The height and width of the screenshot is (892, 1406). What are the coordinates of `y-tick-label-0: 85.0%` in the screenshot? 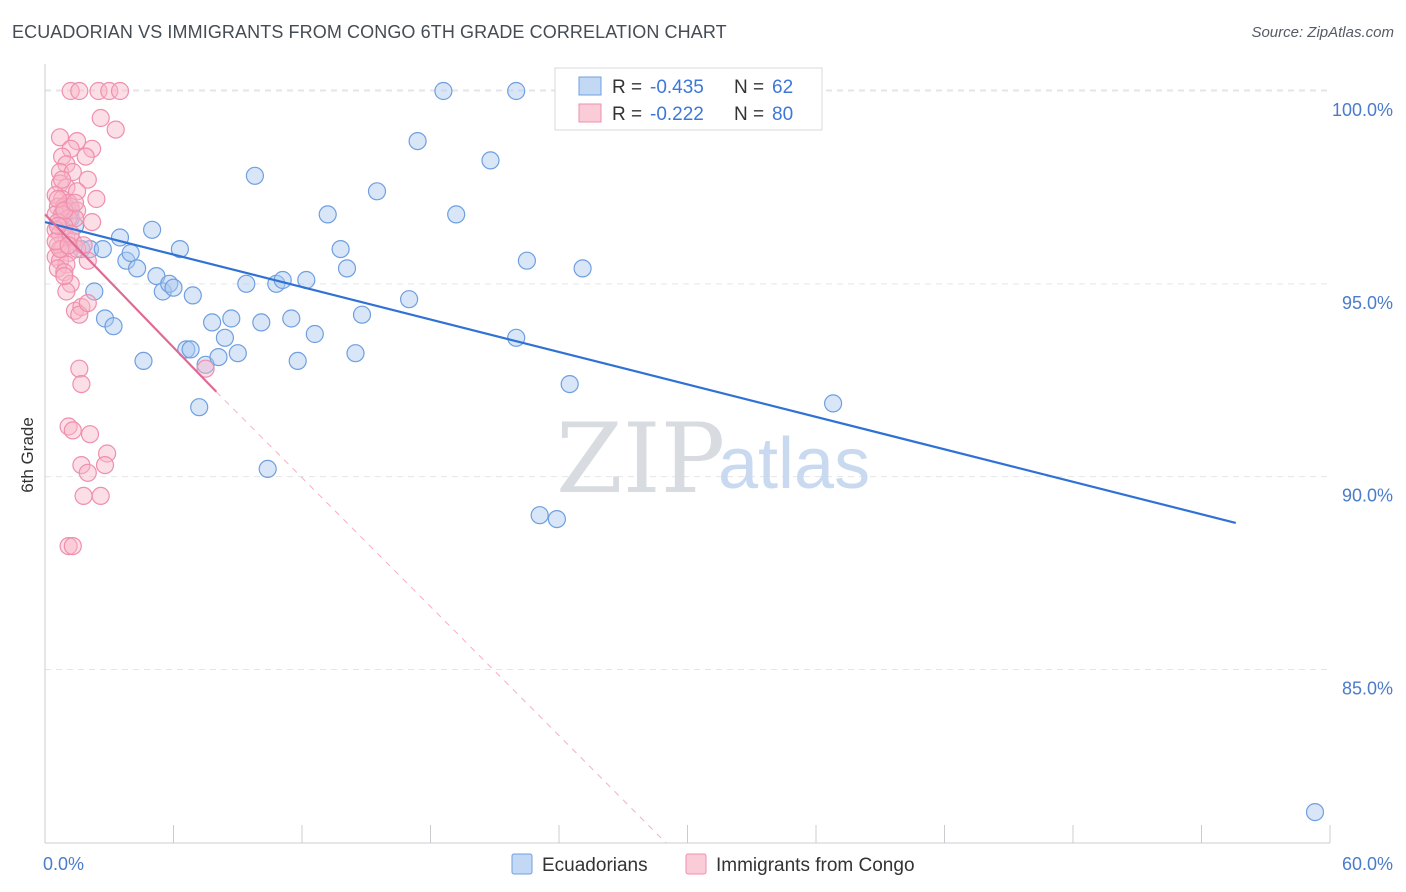 It's located at (1367, 688).